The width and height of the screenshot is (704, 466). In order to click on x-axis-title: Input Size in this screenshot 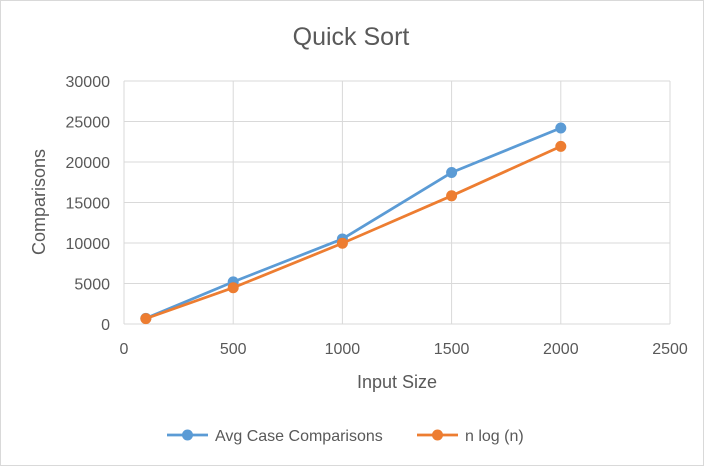, I will do `click(397, 382)`.